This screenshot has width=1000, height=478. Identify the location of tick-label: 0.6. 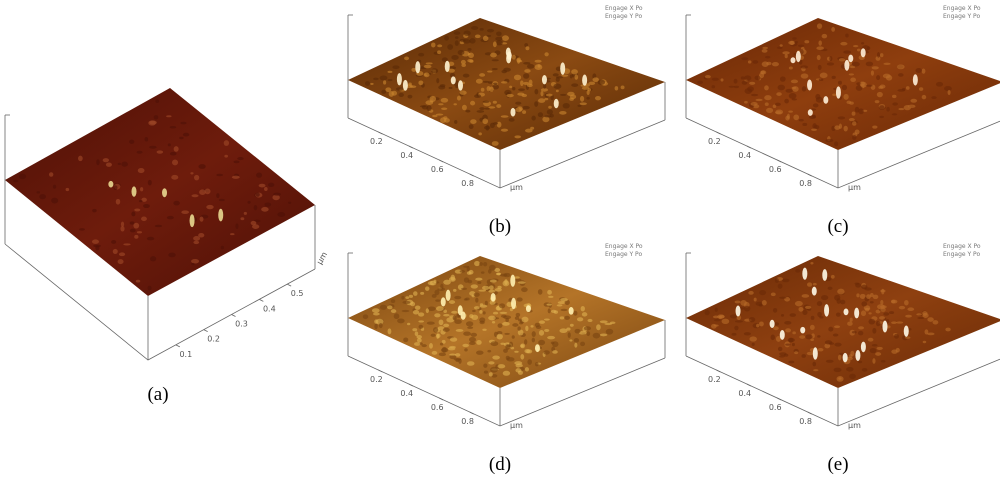
(437, 407).